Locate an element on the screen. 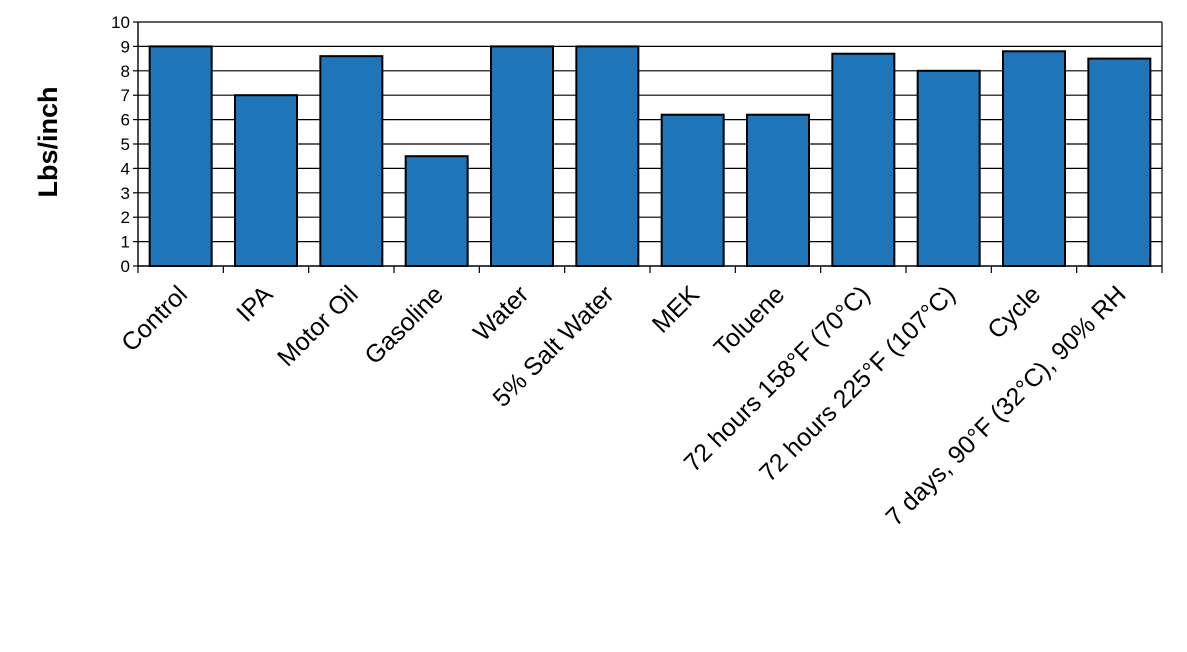 This screenshot has height=652, width=1187. x-tick-label: Toluene is located at coordinates (750, 321).